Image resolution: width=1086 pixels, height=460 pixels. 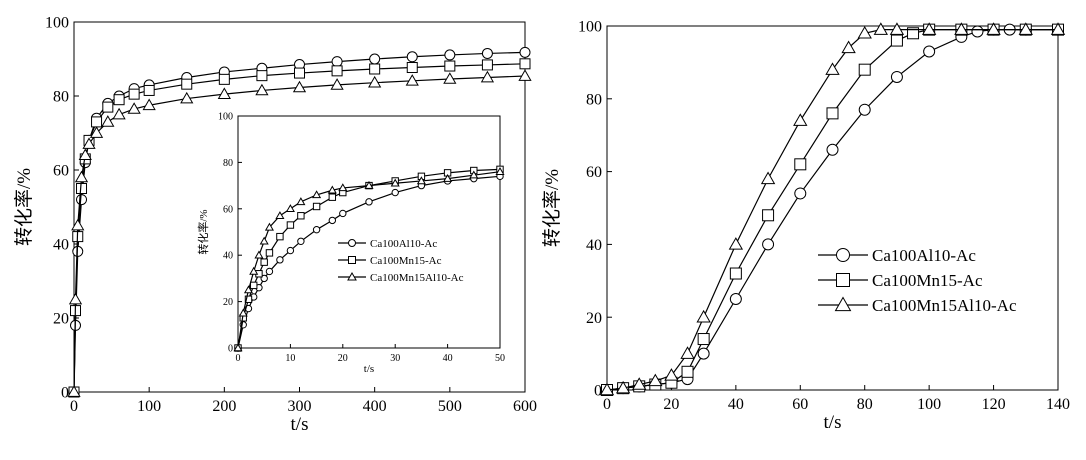 I want to click on x-tick-label: 100, so click(x=149, y=406).